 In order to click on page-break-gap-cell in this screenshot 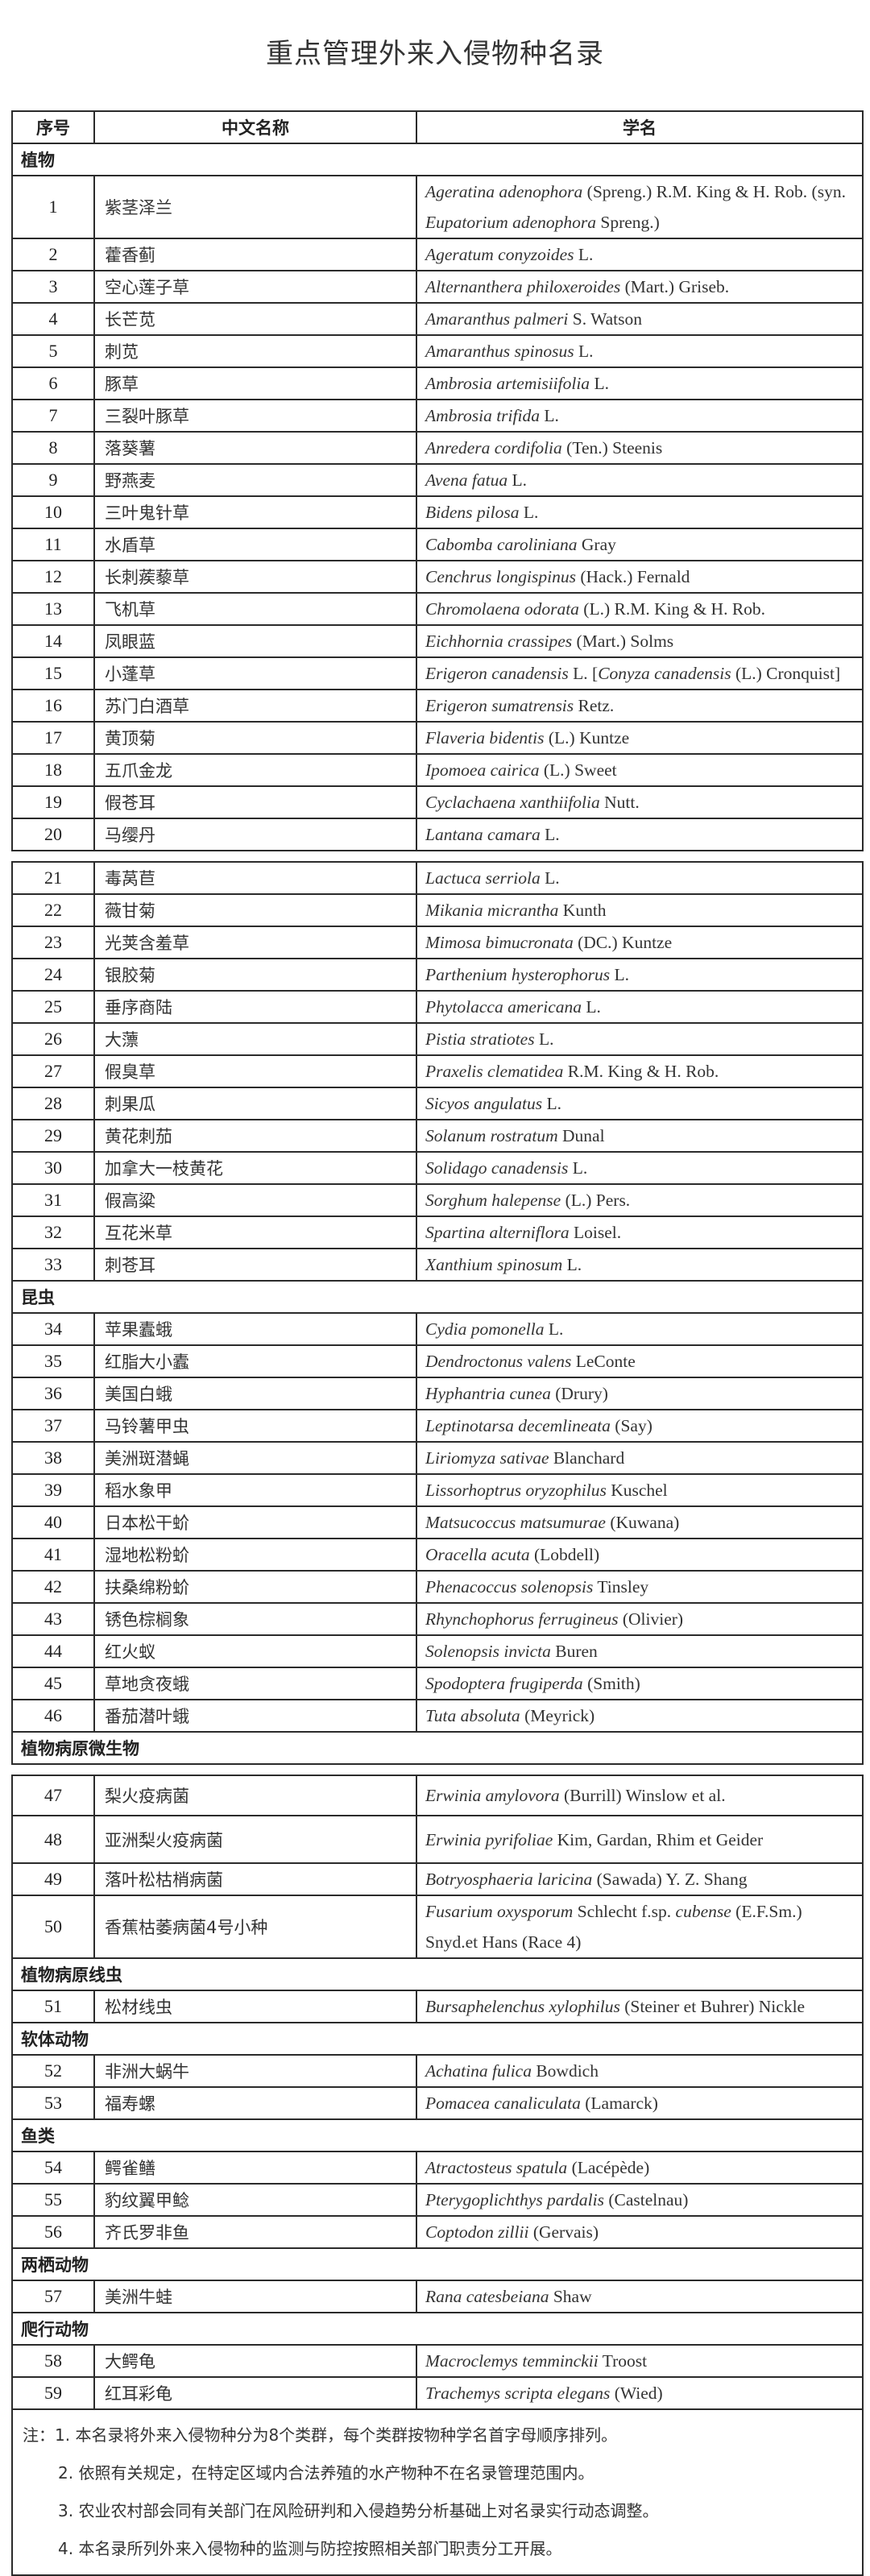, I will do `click(438, 1769)`.